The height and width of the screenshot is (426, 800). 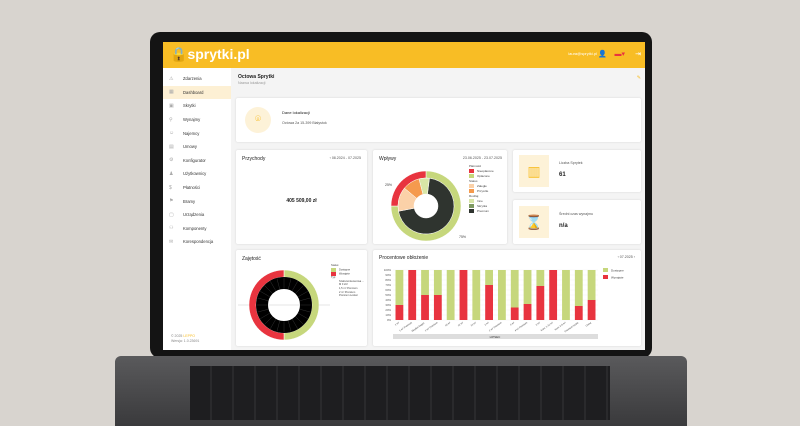 I want to click on inflows-title: Wpływy, so click(x=388, y=159).